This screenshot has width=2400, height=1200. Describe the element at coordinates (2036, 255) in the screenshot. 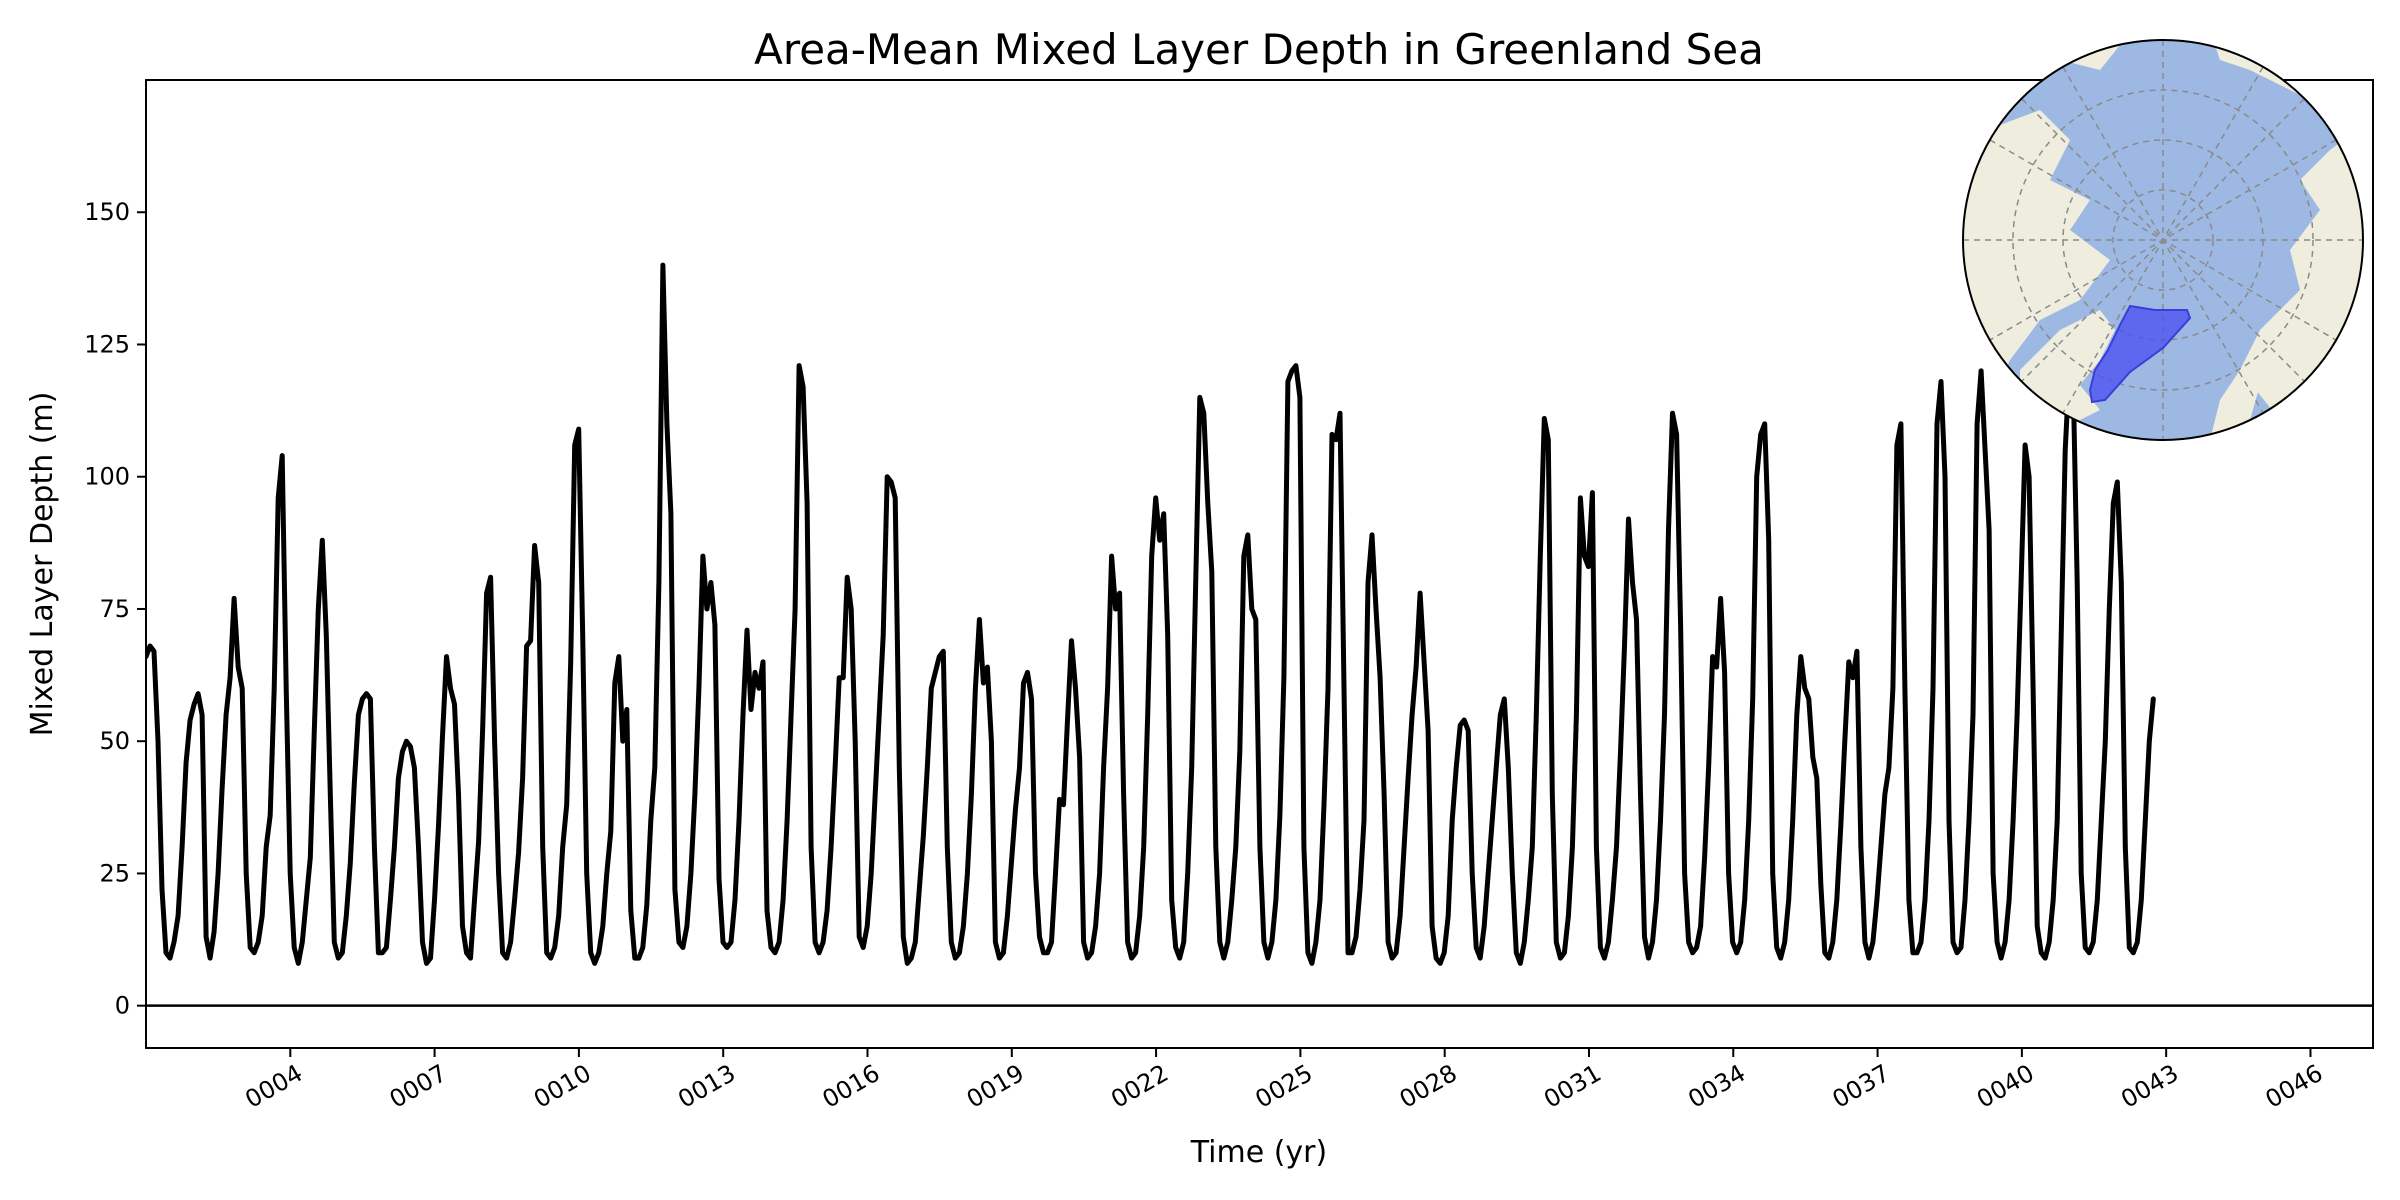

I see `map-land-west` at that location.